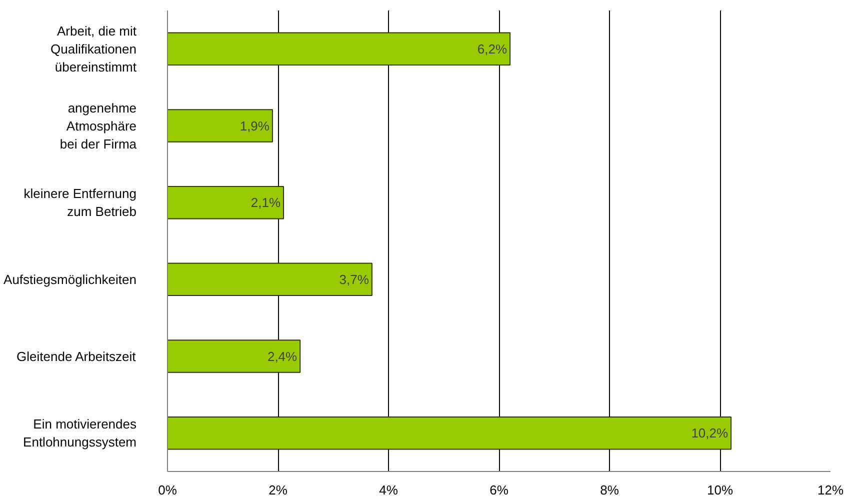 The image size is (866, 503). I want to click on data-label: 6,2%, so click(492, 48).